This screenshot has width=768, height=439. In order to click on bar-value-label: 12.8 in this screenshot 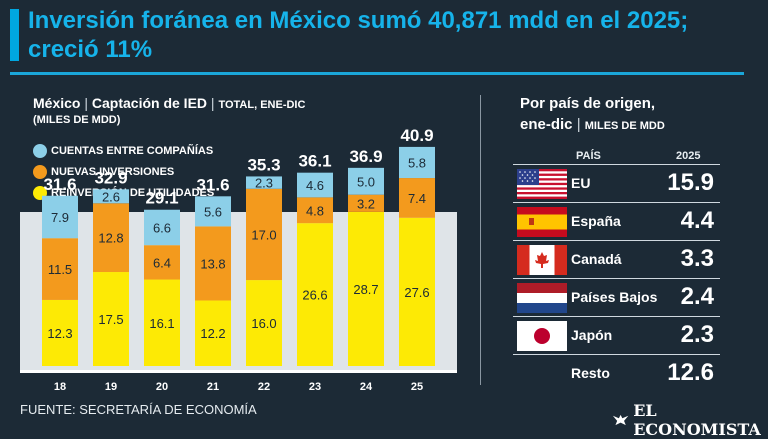, I will do `click(110, 238)`.